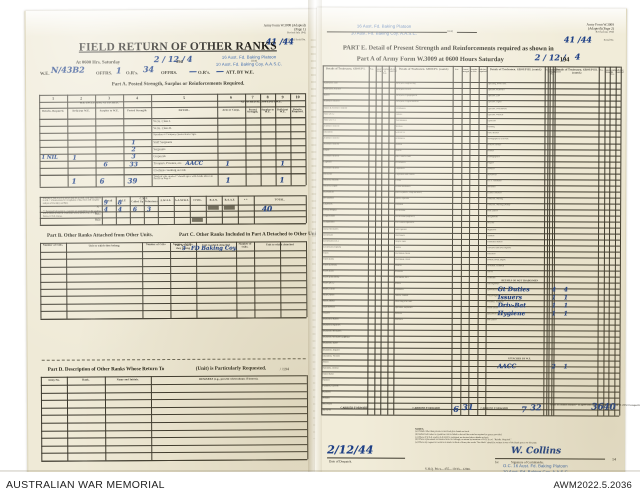 The width and height of the screenshot is (640, 502). I want to click on carried-forward-1-v2: 31, so click(468, 407).